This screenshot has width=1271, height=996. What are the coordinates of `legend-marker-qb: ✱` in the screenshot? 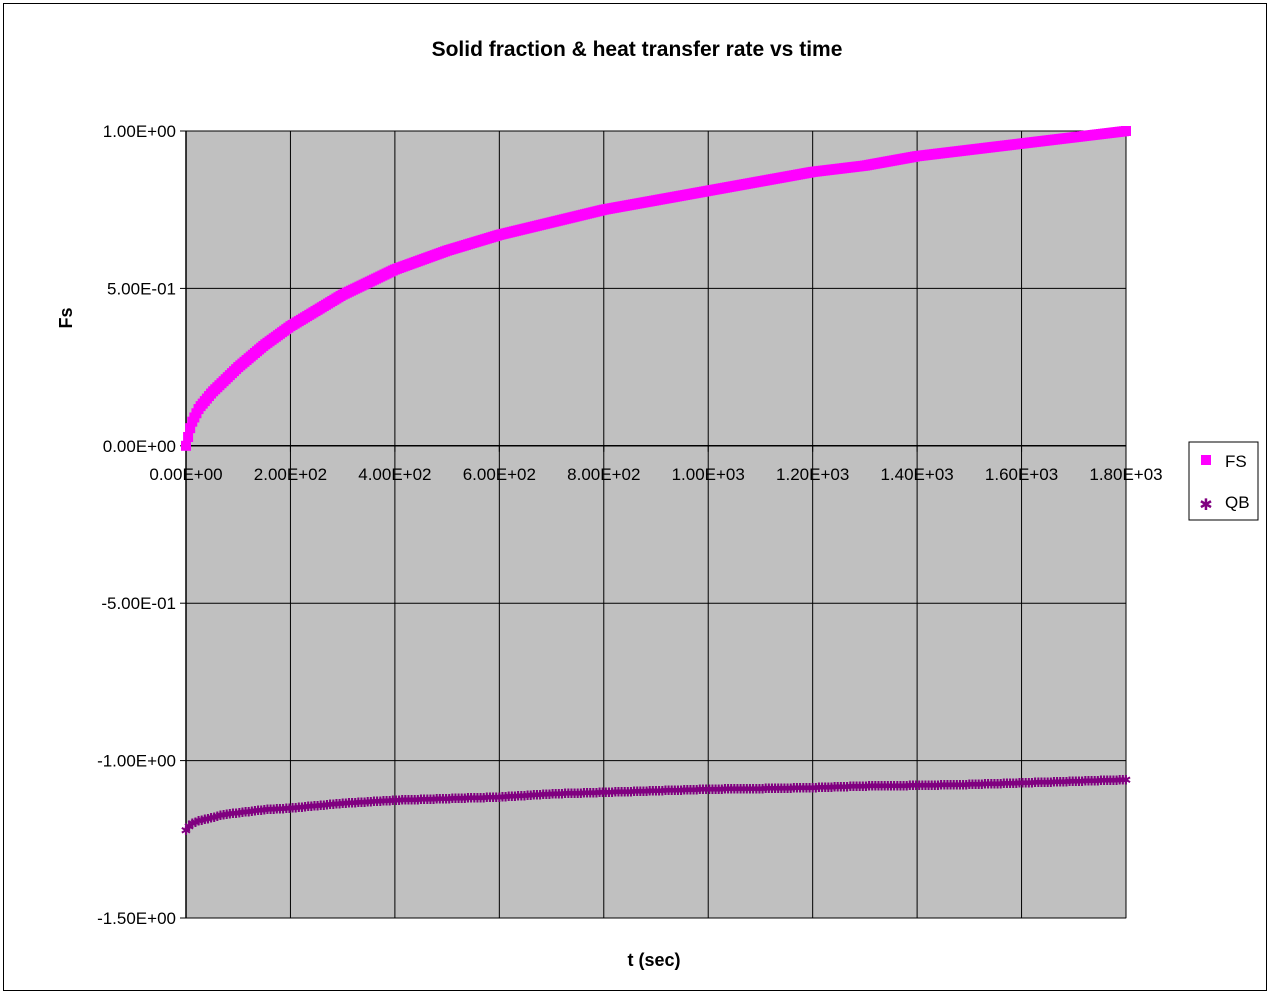 It's located at (1205, 504).